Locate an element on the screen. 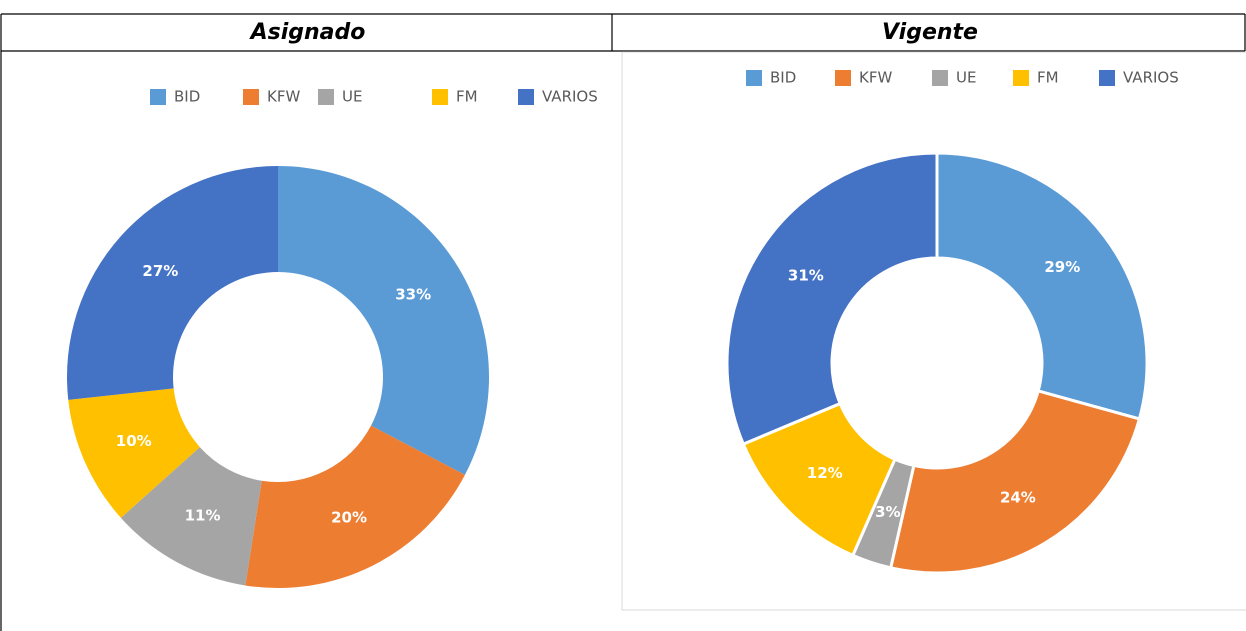 The image size is (1246, 631). column-header: Vigente is located at coordinates (930, 32).